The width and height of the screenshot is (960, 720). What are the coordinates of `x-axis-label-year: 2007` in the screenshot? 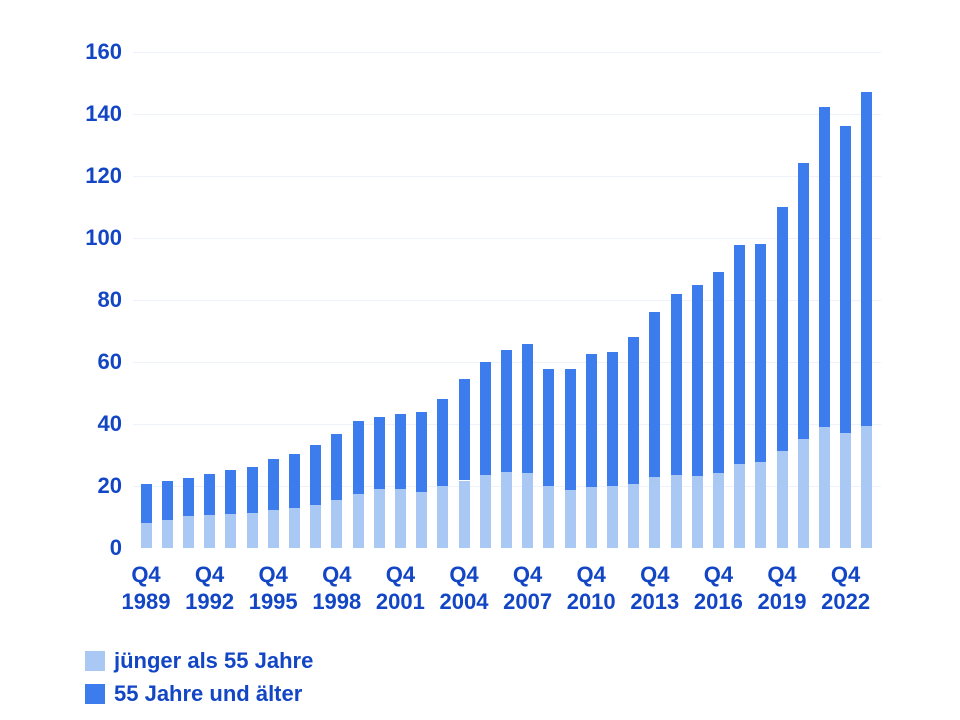 It's located at (528, 601).